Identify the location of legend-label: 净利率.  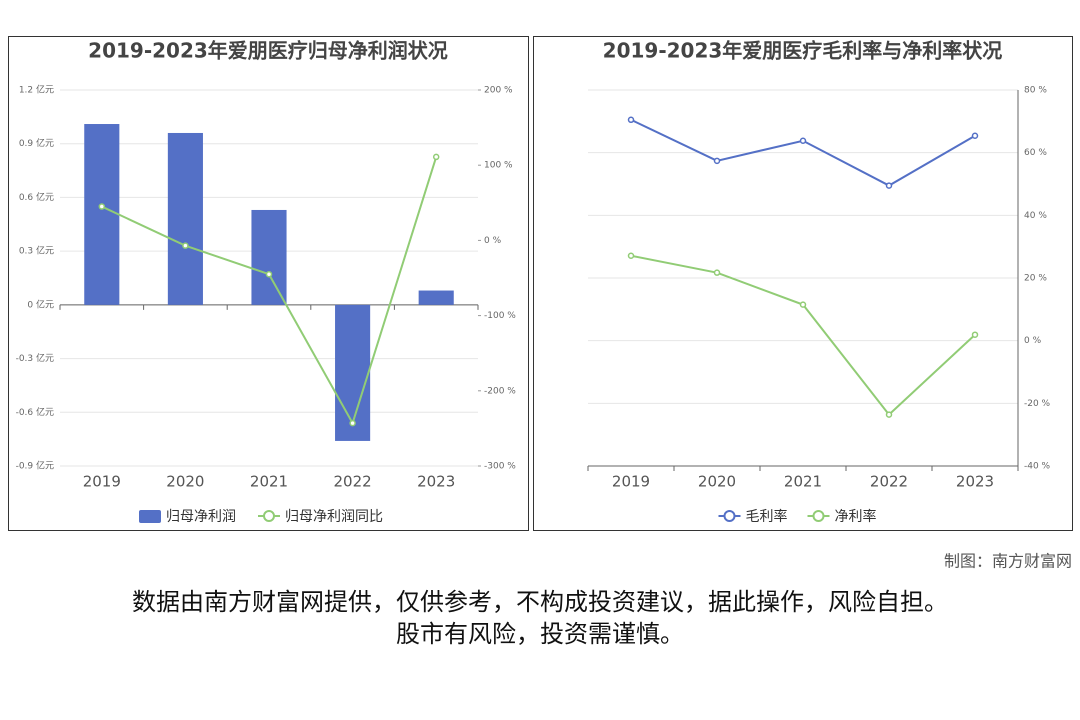
(856, 516).